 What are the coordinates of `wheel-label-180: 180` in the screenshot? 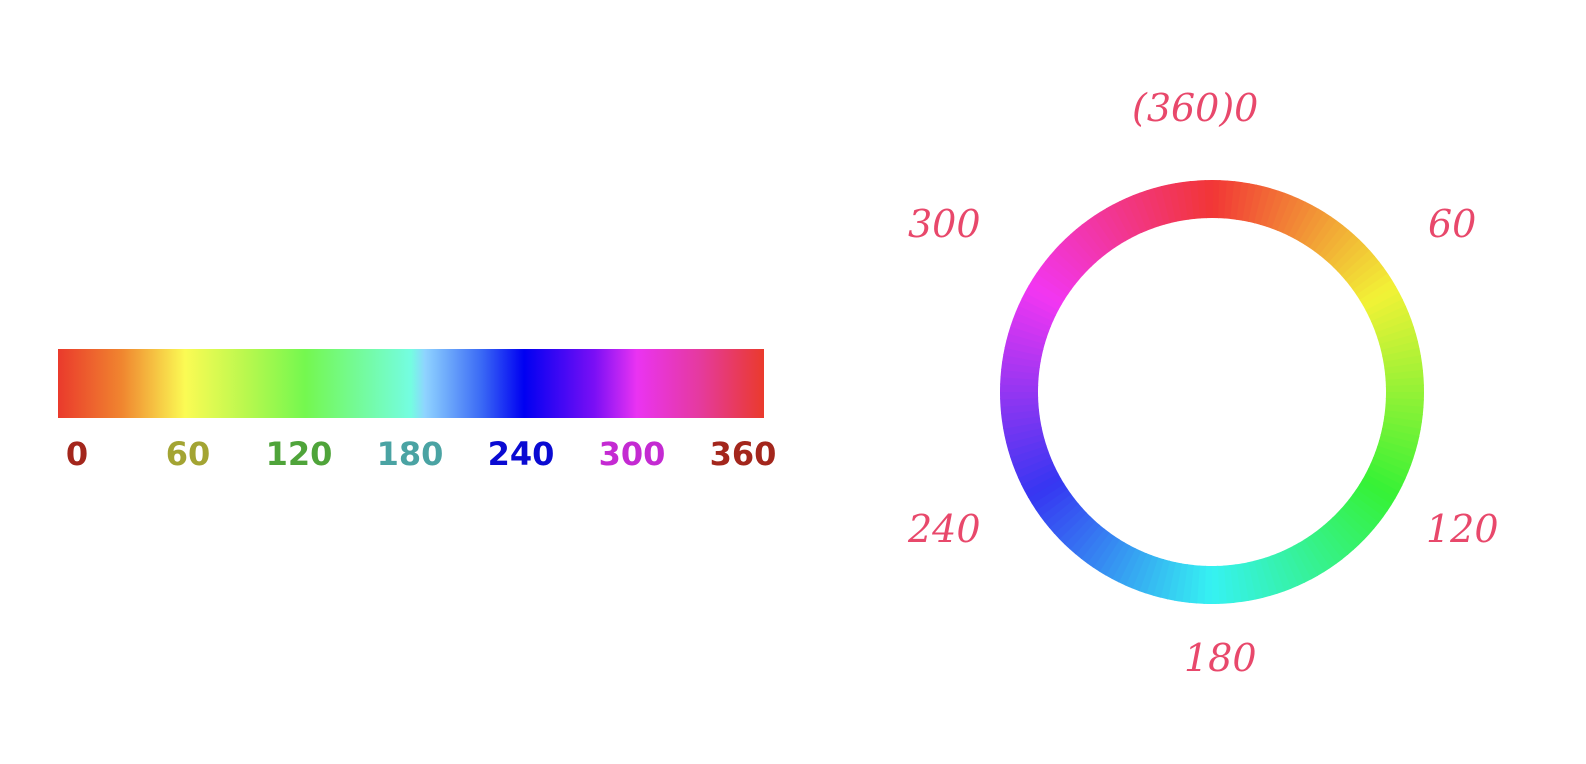 It's located at (1220, 658).